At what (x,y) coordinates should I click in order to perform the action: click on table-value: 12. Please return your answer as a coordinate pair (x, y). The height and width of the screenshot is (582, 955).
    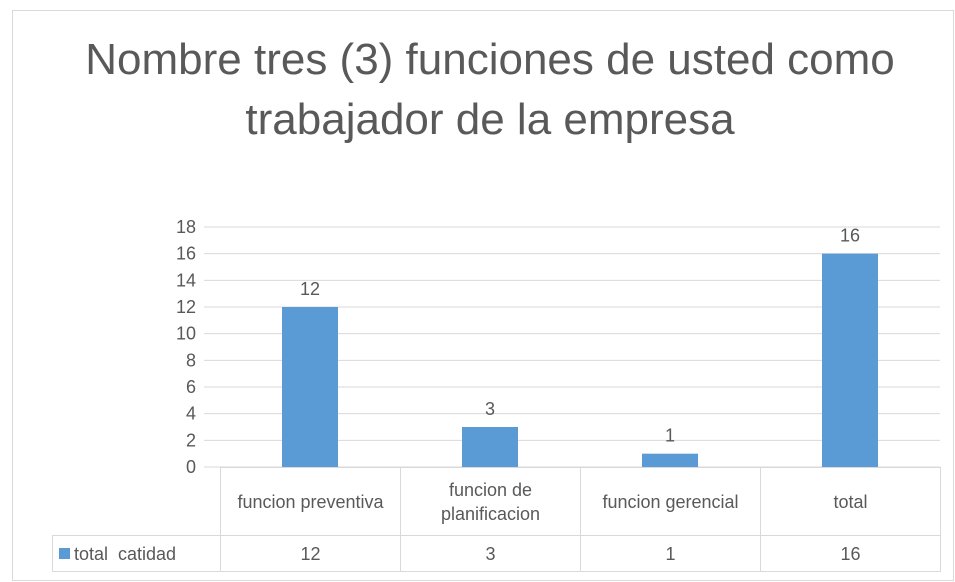
    Looking at the image, I should click on (310, 553).